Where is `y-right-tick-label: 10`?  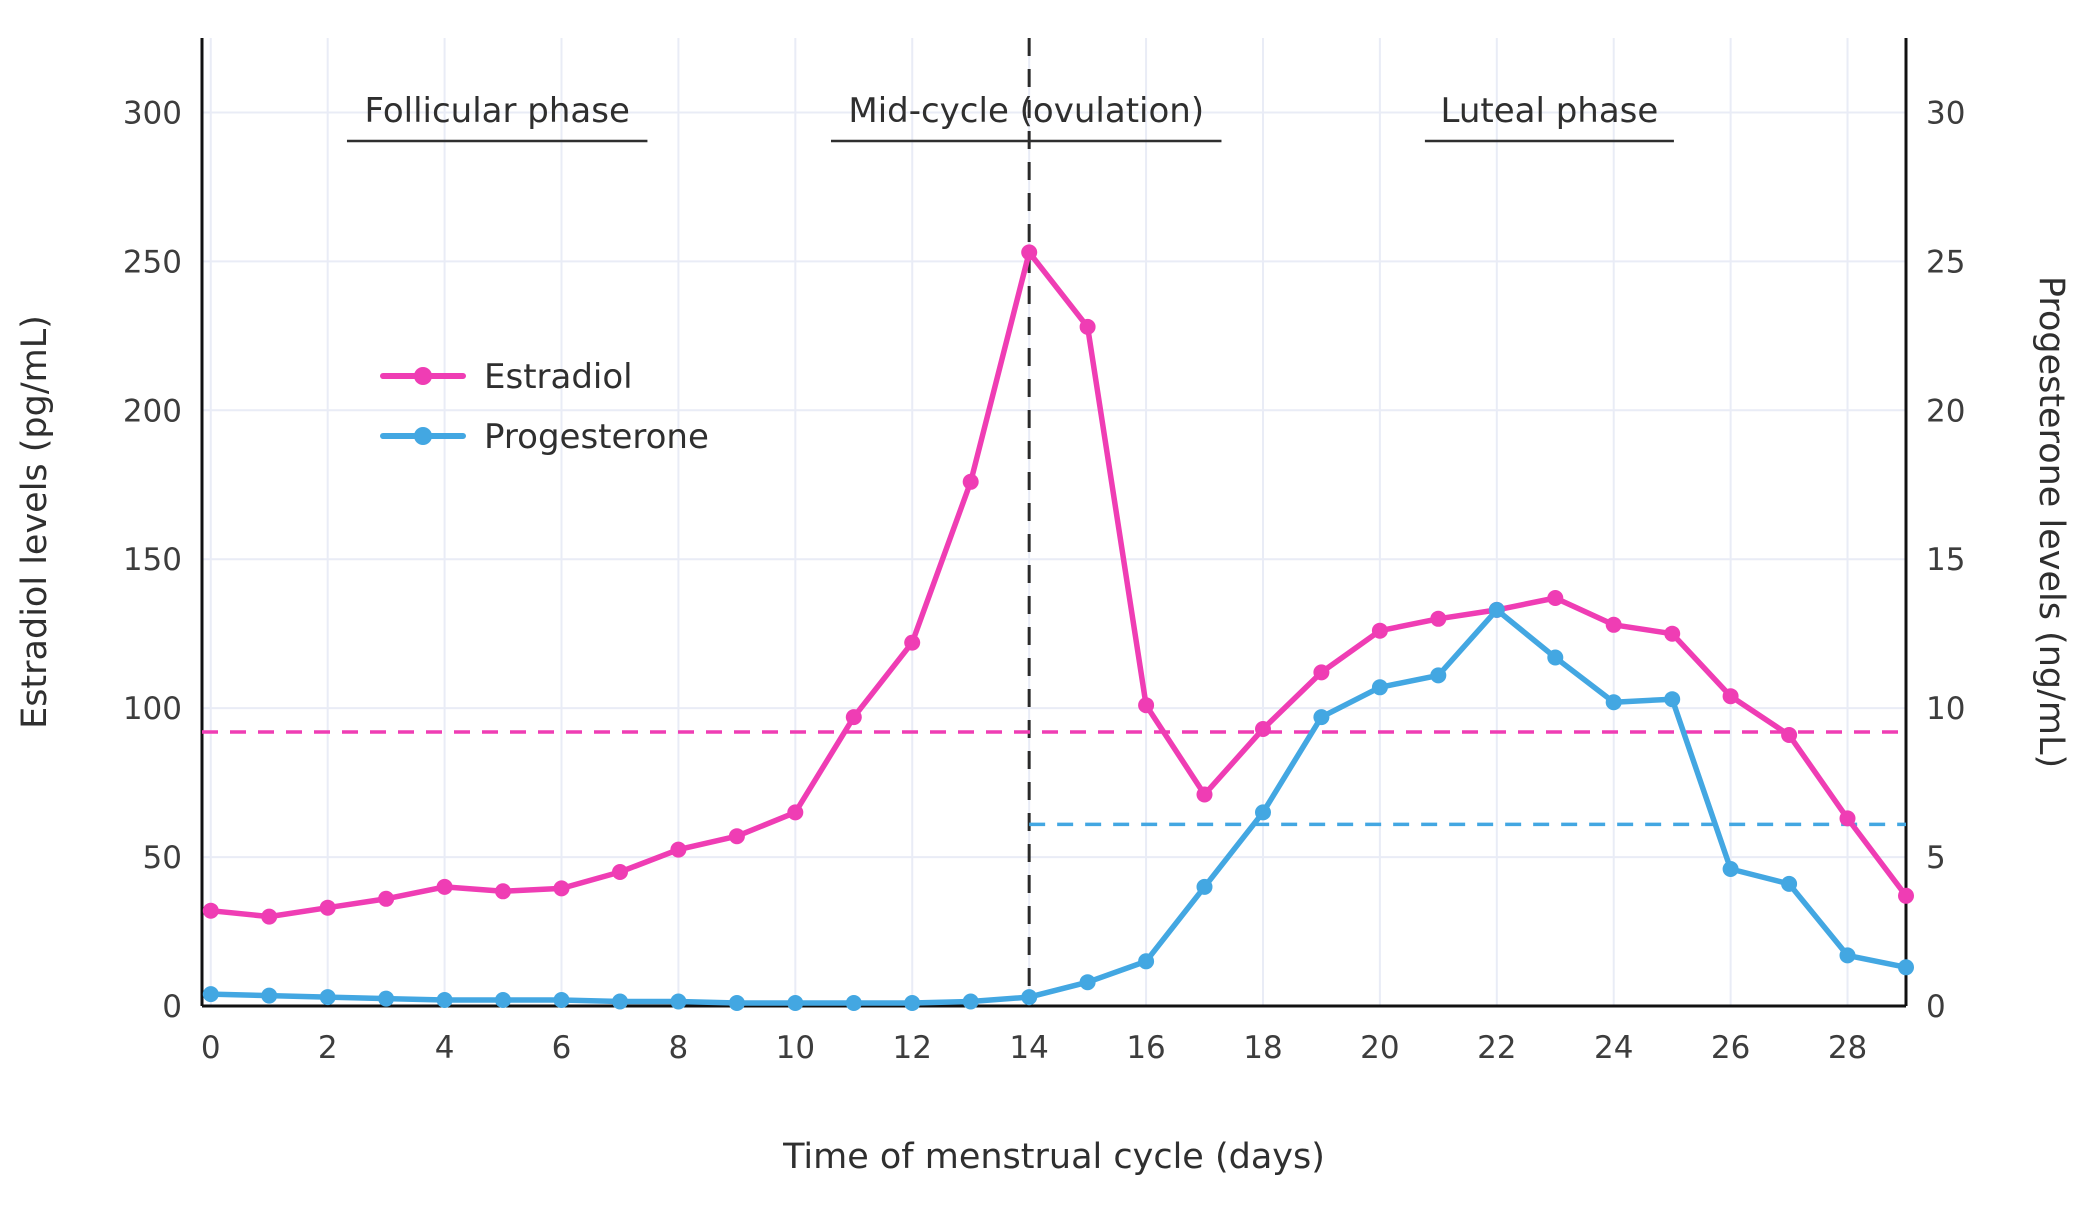
y-right-tick-label: 10 is located at coordinates (1945, 709).